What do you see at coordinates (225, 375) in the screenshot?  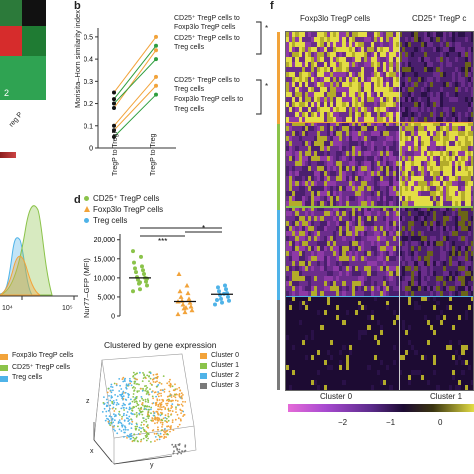 I see `legend-label: Cluster 2` at bounding box center [225, 375].